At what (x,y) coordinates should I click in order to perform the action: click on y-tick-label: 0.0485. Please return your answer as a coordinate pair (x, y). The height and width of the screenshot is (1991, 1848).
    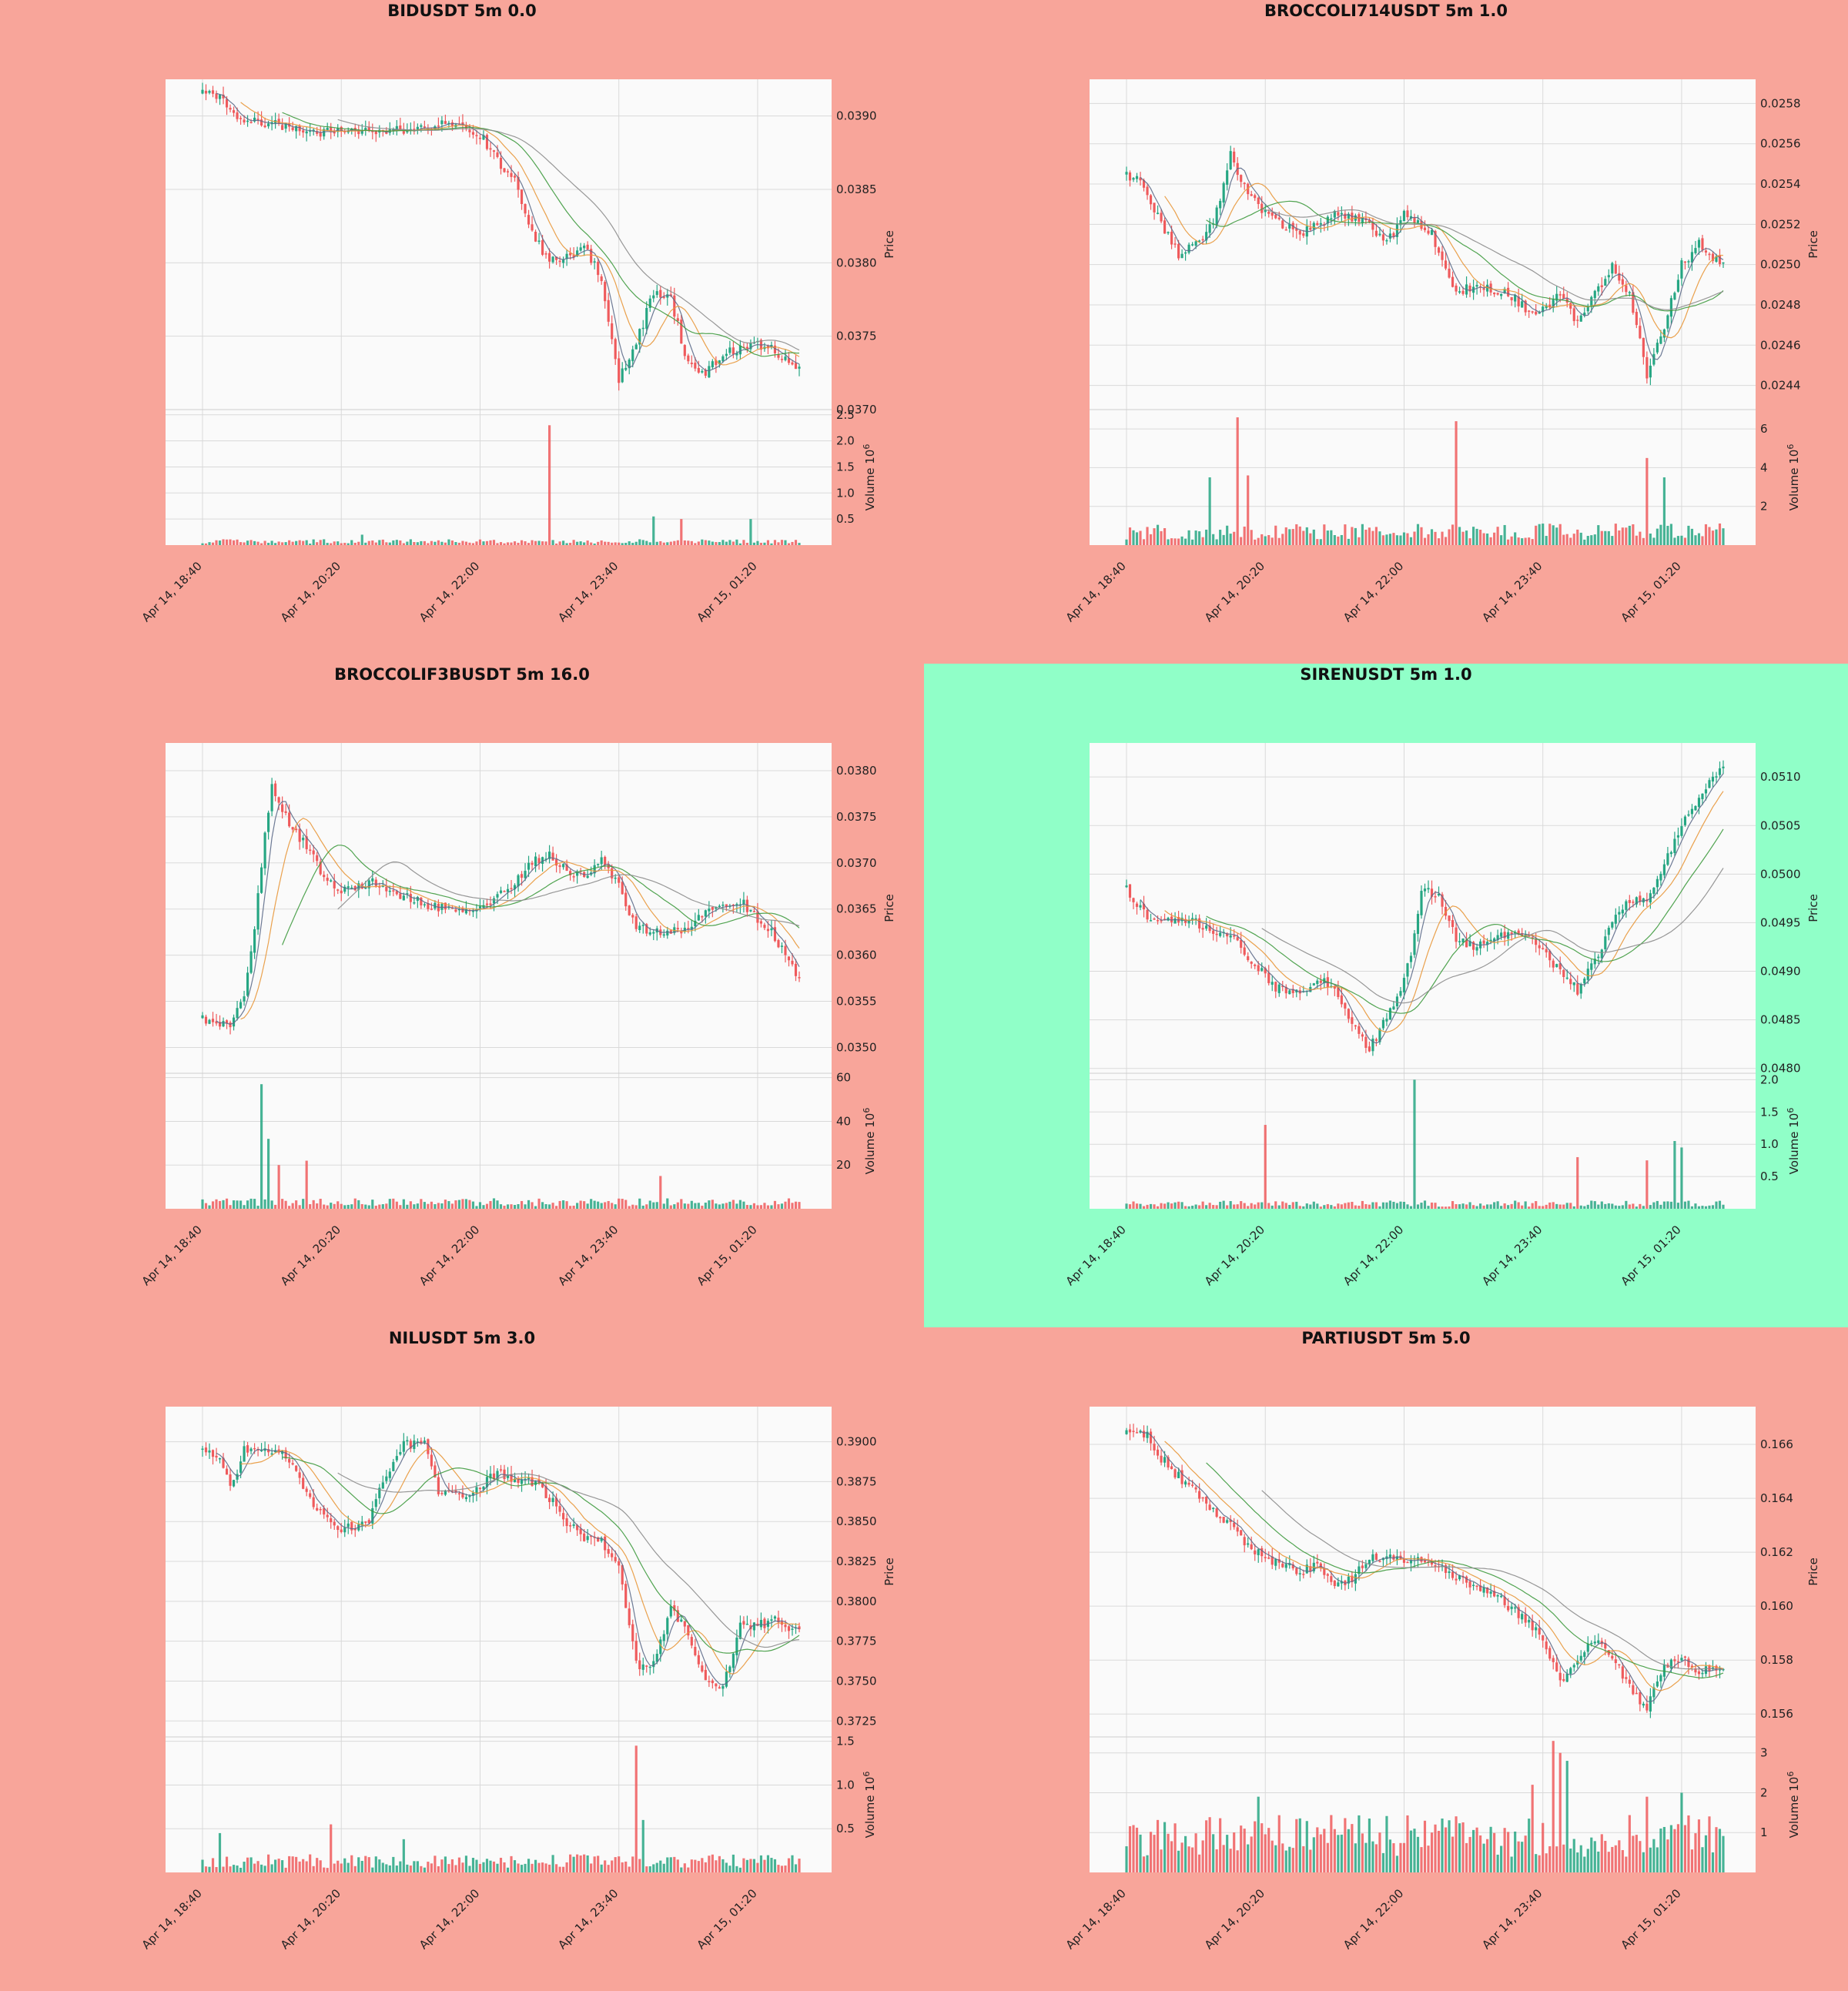
    Looking at the image, I should click on (1780, 1020).